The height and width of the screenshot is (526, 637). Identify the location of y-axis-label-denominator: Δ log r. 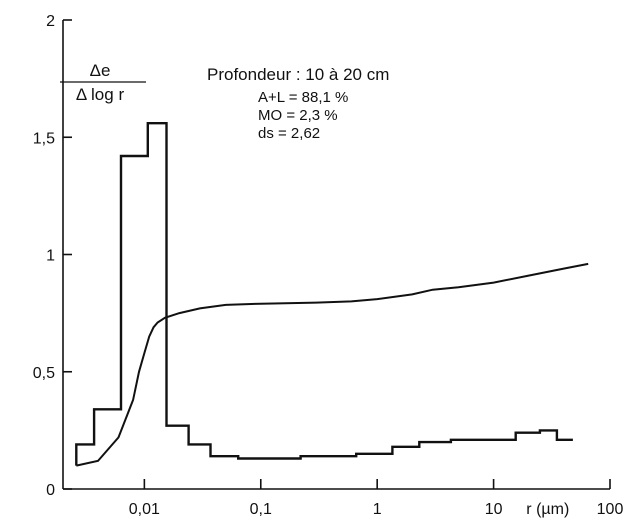
(100, 94).